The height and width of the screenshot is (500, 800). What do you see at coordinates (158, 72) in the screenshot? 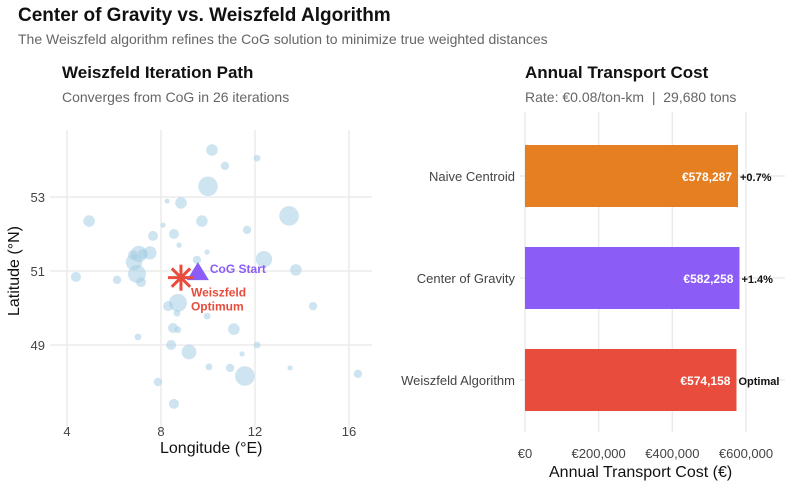
I see `scatter-title: Weiszfeld Iteration Path` at bounding box center [158, 72].